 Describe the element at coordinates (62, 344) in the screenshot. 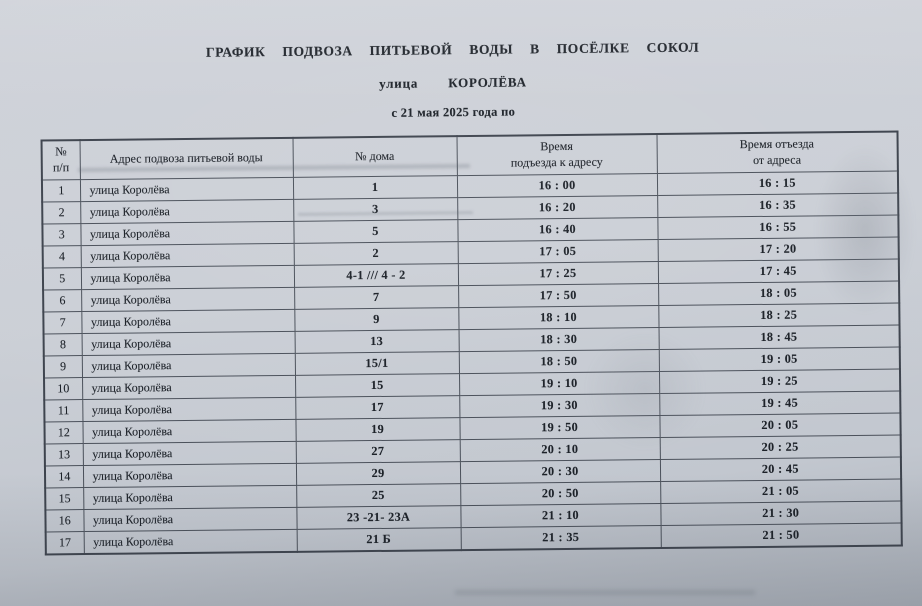

I see `cell-row-number: 8` at that location.